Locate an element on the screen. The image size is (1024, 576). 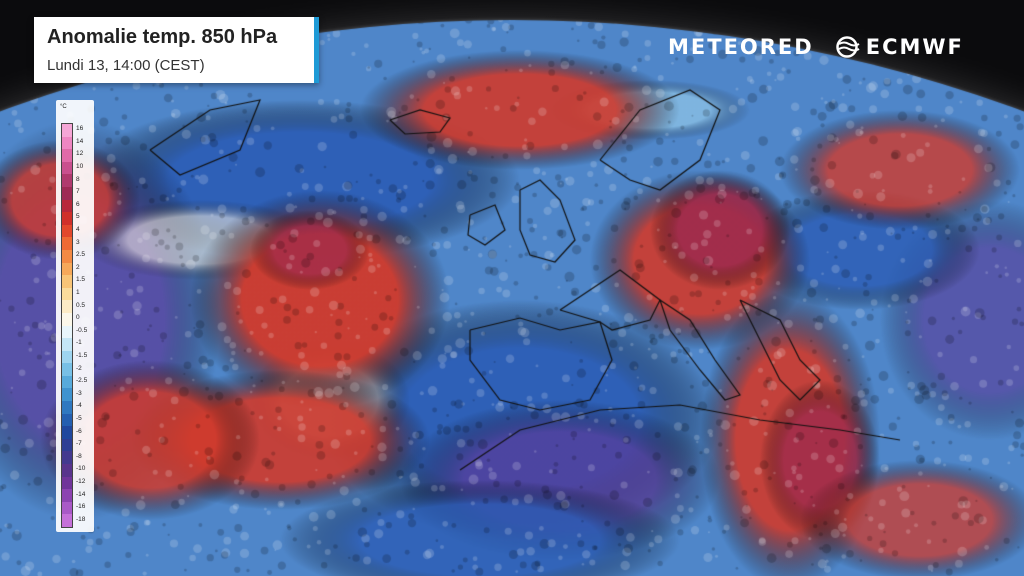
map-title: Anomalie temp. 850 hPa is located at coordinates (162, 37).